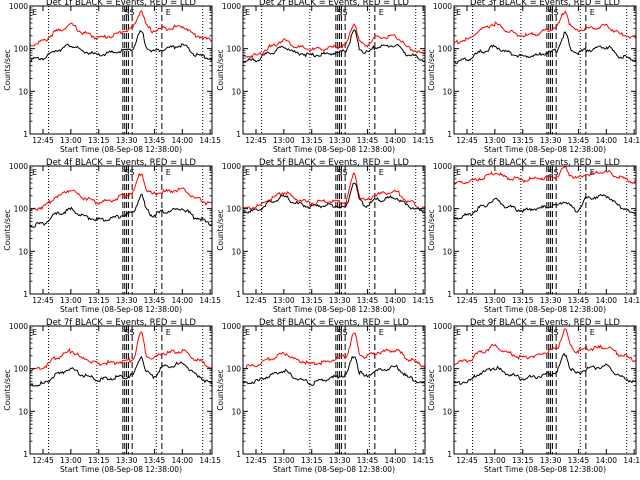 The width and height of the screenshot is (640, 480). What do you see at coordinates (334, 163) in the screenshot?
I see `panel-title: Det 5f BLACK = Events, RED = LLD` at bounding box center [334, 163].